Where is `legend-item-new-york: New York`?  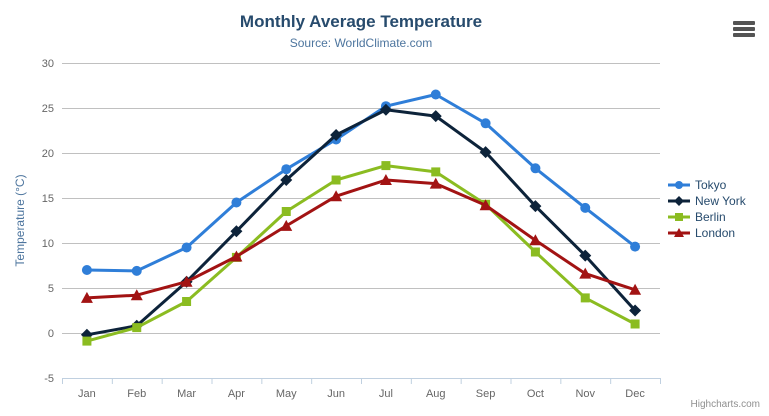 legend-item-new-york: New York is located at coordinates (707, 201).